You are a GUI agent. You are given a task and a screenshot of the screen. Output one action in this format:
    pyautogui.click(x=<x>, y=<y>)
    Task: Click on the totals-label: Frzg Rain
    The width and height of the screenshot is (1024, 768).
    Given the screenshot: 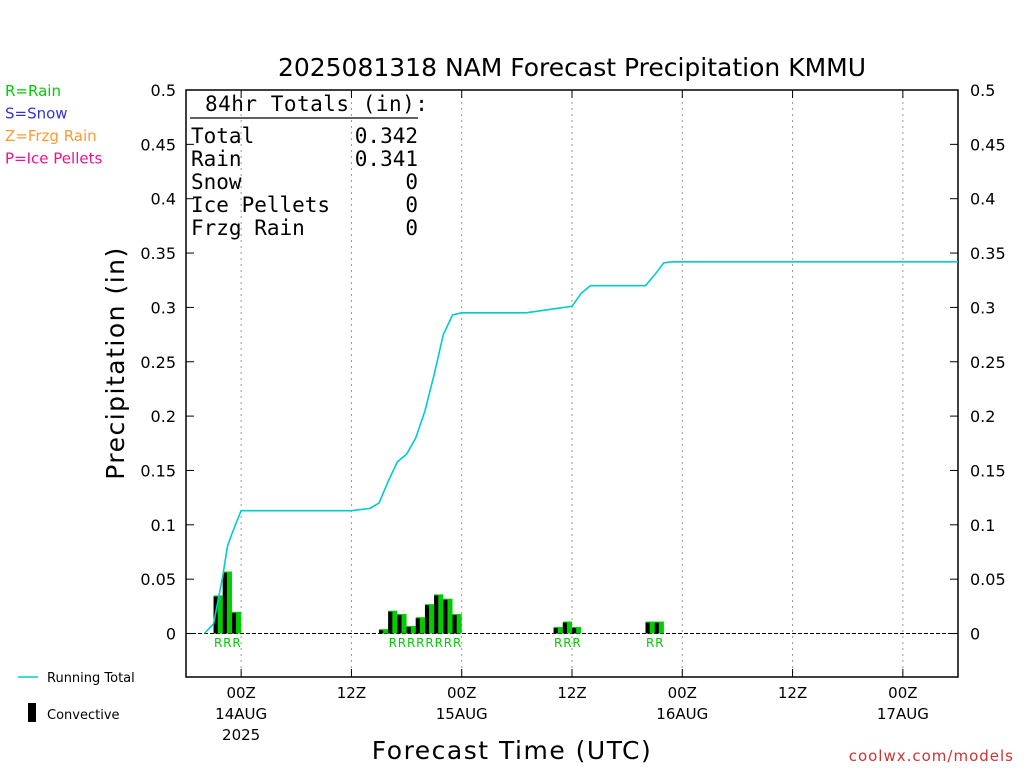 What is the action you would take?
    pyautogui.click(x=248, y=228)
    